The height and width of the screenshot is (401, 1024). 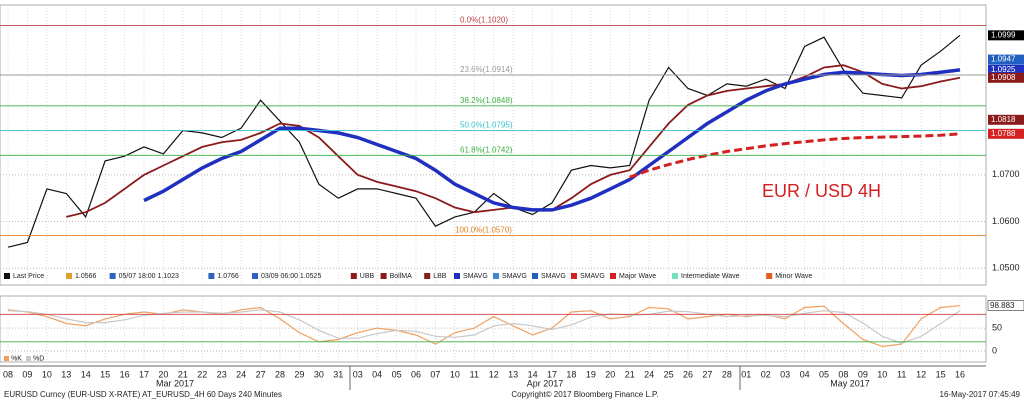 What do you see at coordinates (202, 374) in the screenshot?
I see `x-tick-label: 22` at bounding box center [202, 374].